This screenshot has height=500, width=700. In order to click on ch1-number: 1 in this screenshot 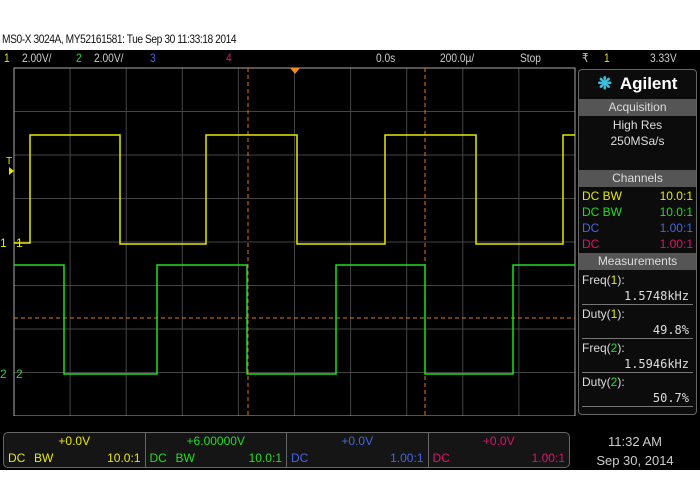, I will do `click(7, 58)`.